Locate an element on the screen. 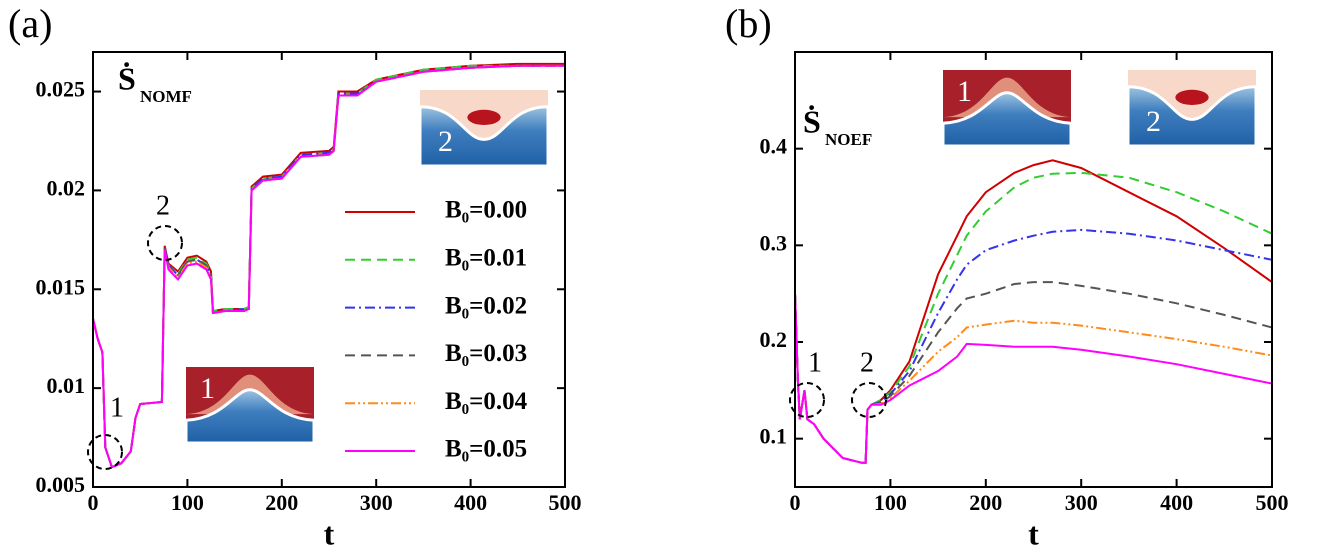 Image resolution: width=1326 pixels, height=554 pixels. legend-label: B₀=0.02 is located at coordinates (486, 305).